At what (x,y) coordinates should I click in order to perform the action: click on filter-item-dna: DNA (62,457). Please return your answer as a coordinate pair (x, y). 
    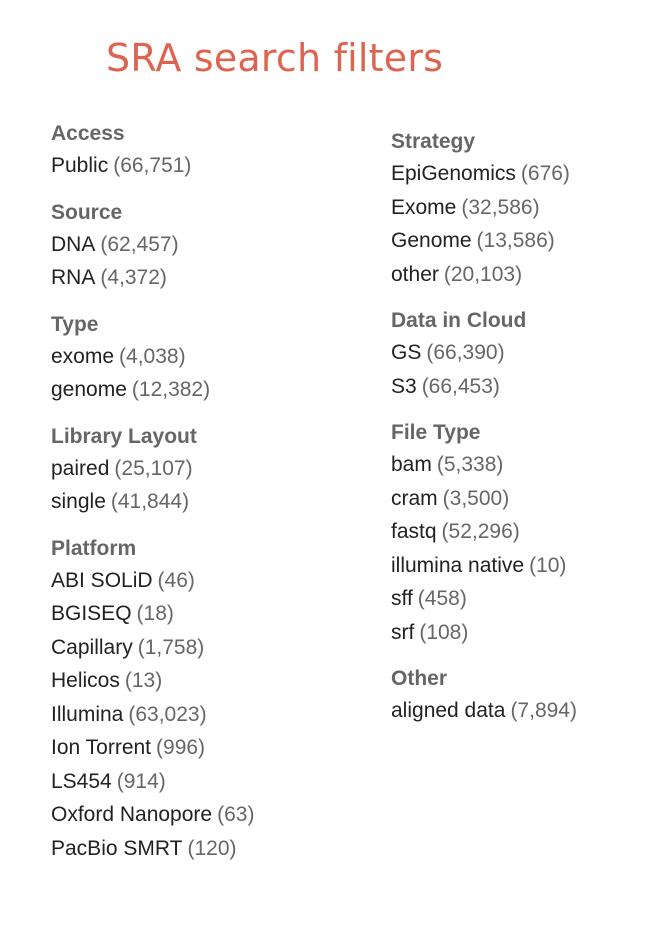
    Looking at the image, I should click on (201, 245).